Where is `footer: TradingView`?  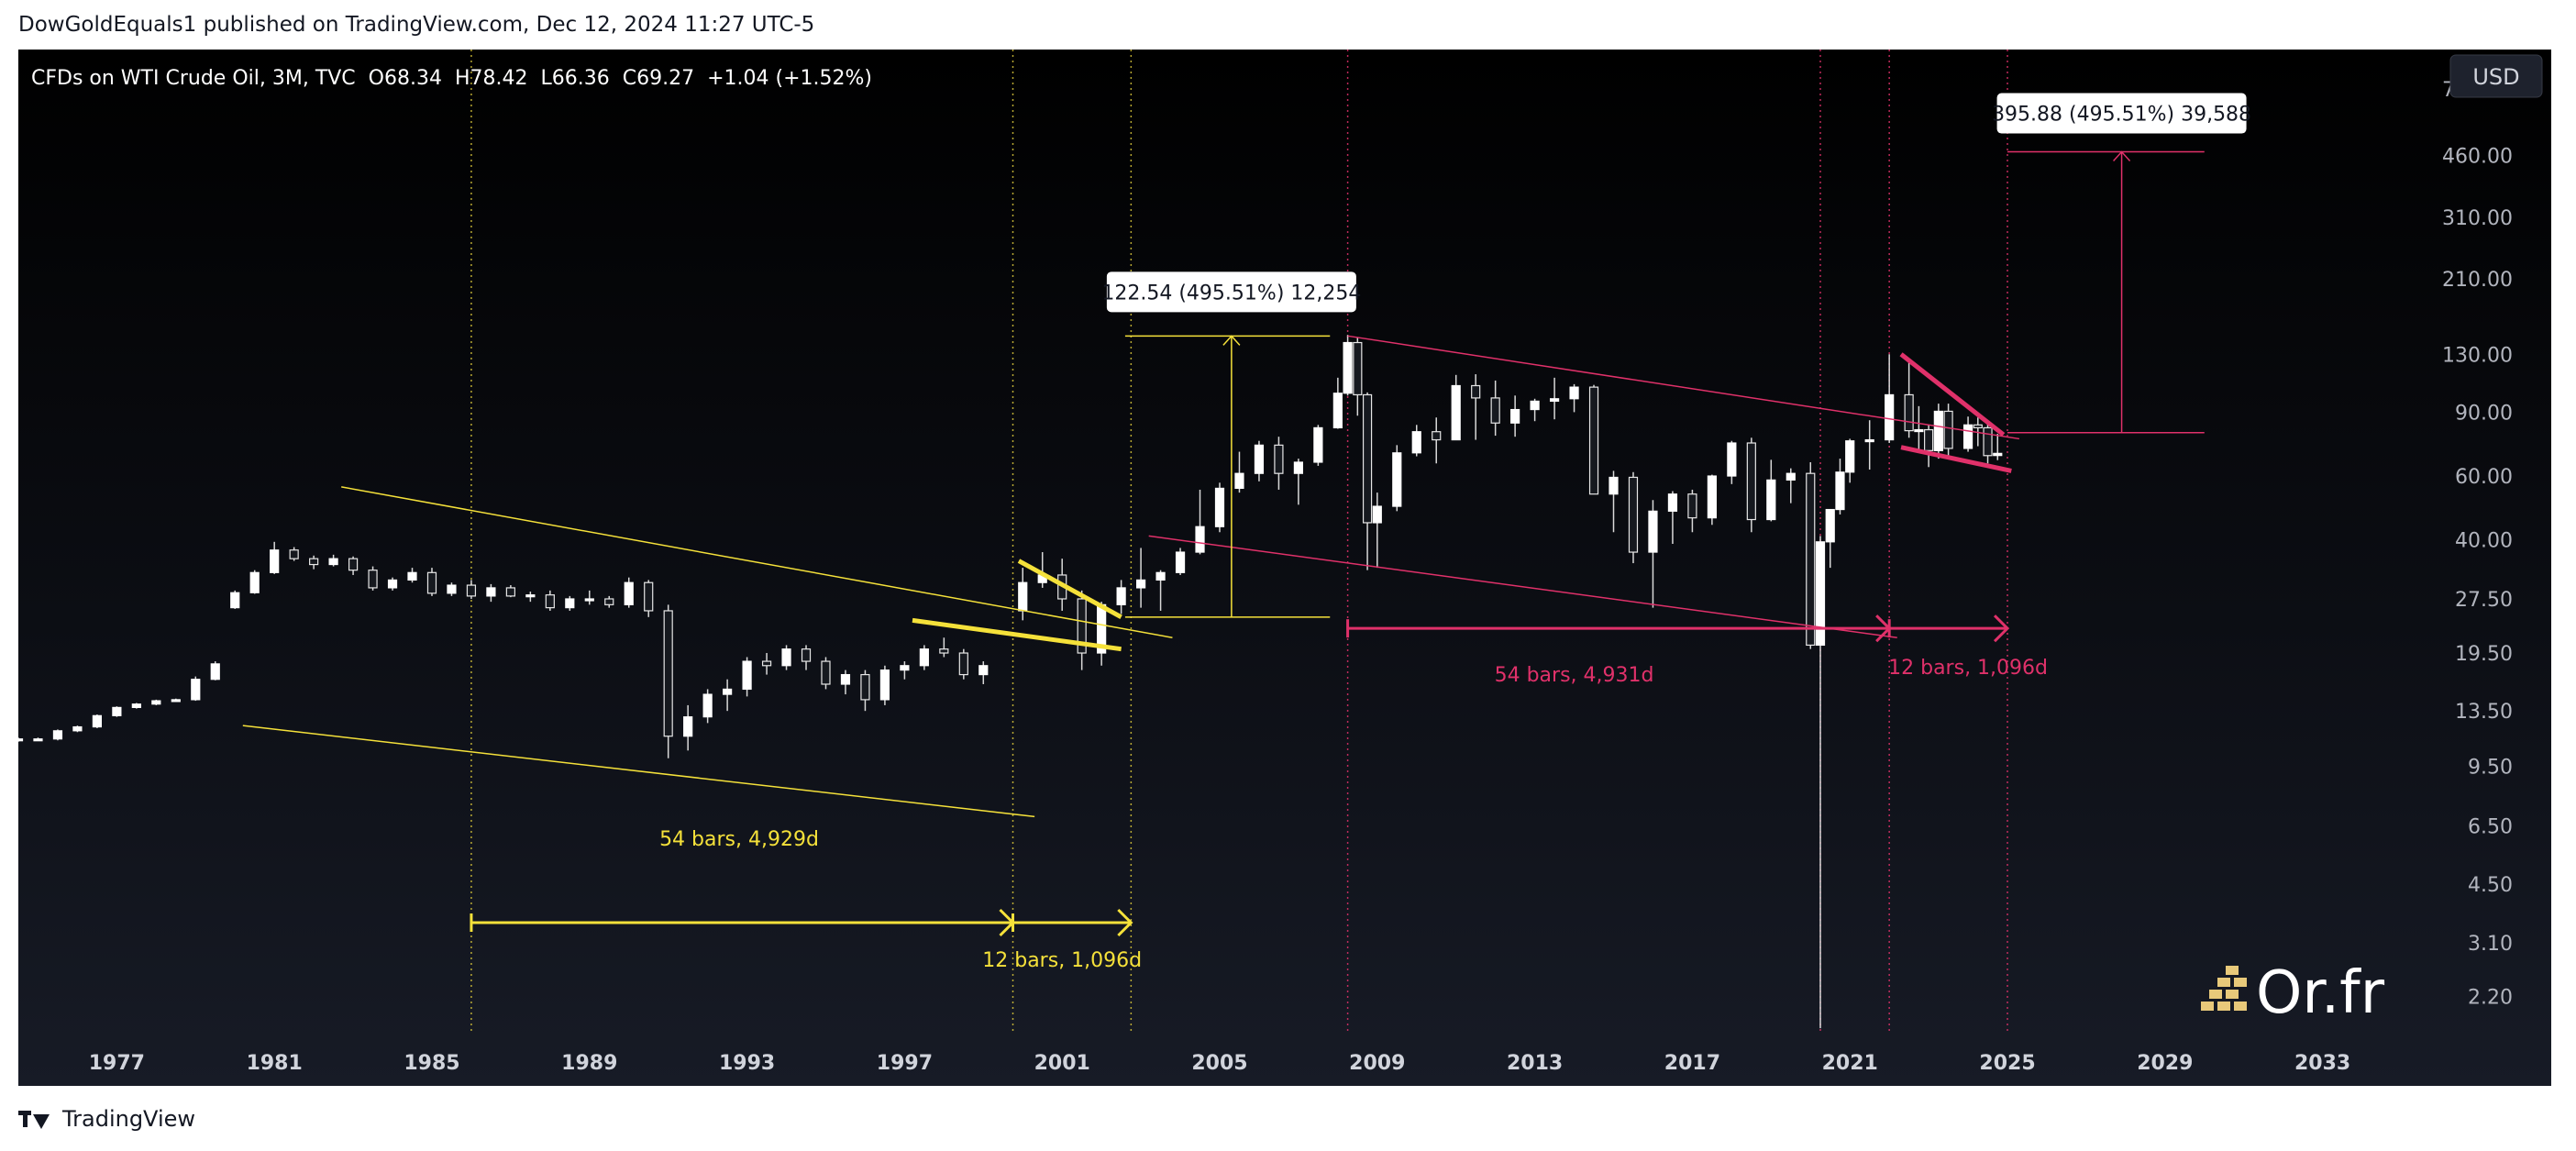
footer: TradingView is located at coordinates (106, 1119).